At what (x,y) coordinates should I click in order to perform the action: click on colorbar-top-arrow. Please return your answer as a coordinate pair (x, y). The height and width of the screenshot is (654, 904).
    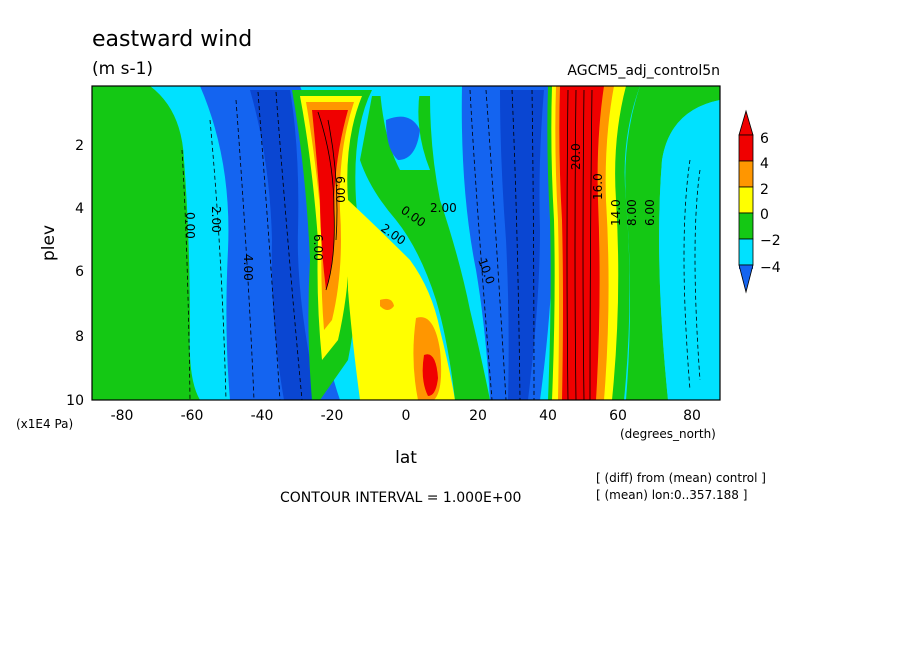
    Looking at the image, I should click on (746, 122).